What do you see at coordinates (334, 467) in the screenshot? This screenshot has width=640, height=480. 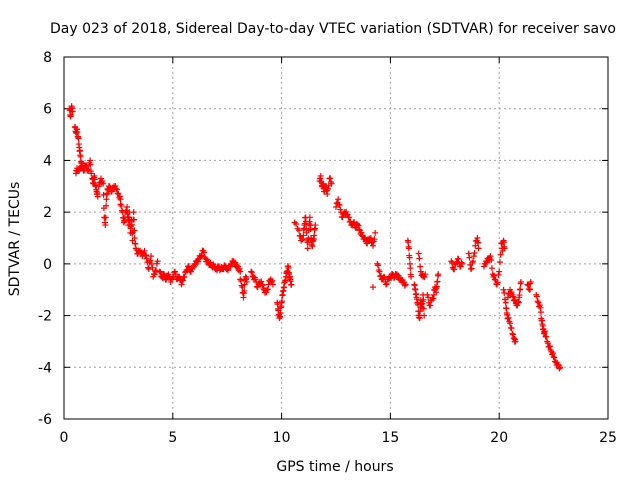 I see `x-axis-label: GPS time / hours` at bounding box center [334, 467].